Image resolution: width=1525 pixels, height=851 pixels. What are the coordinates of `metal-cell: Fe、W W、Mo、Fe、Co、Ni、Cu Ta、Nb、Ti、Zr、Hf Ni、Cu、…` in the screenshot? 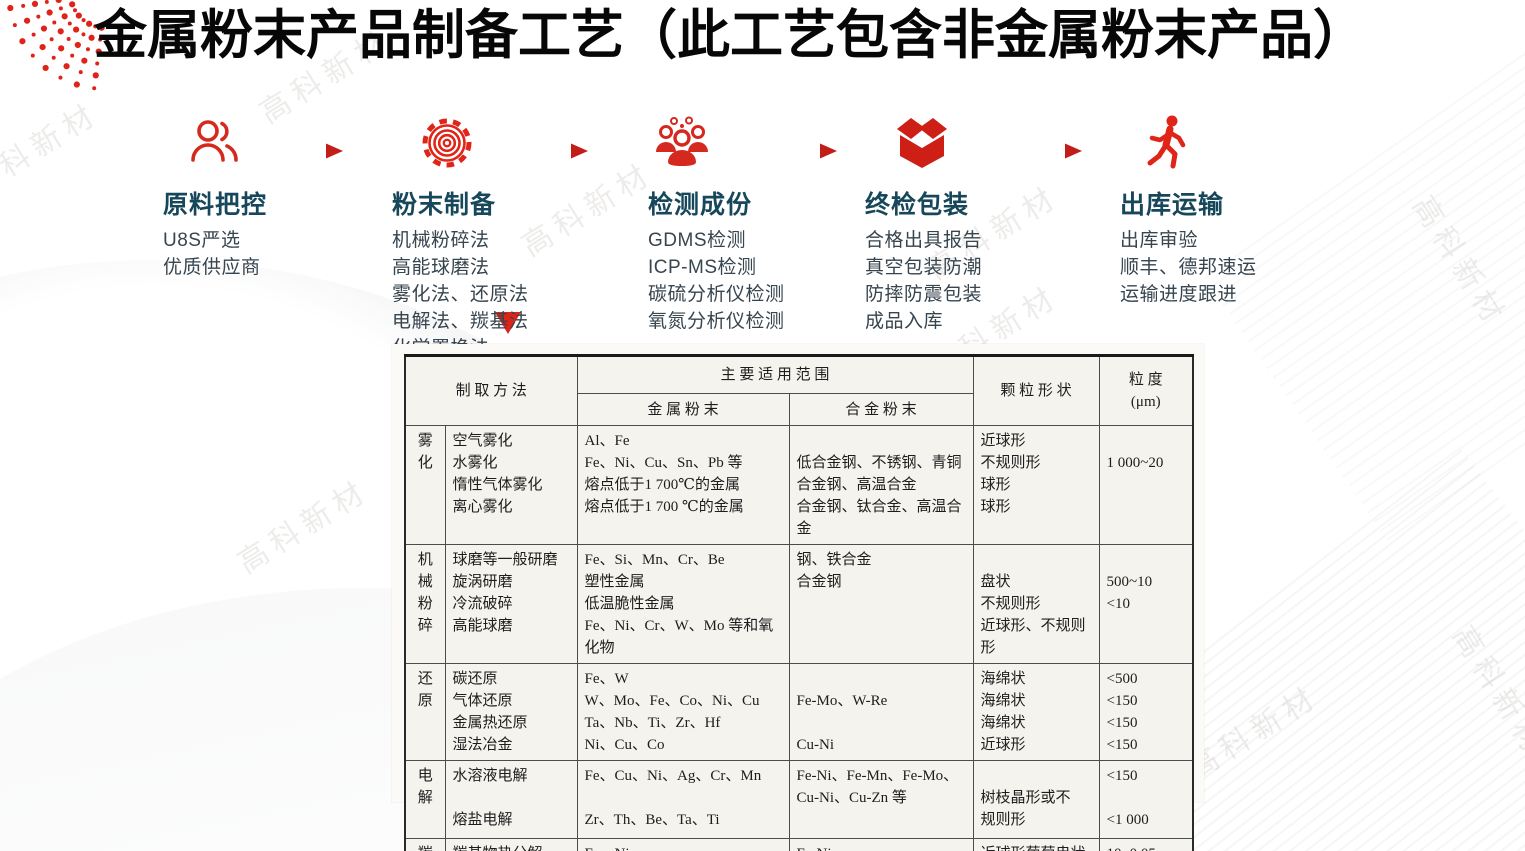 It's located at (683, 712).